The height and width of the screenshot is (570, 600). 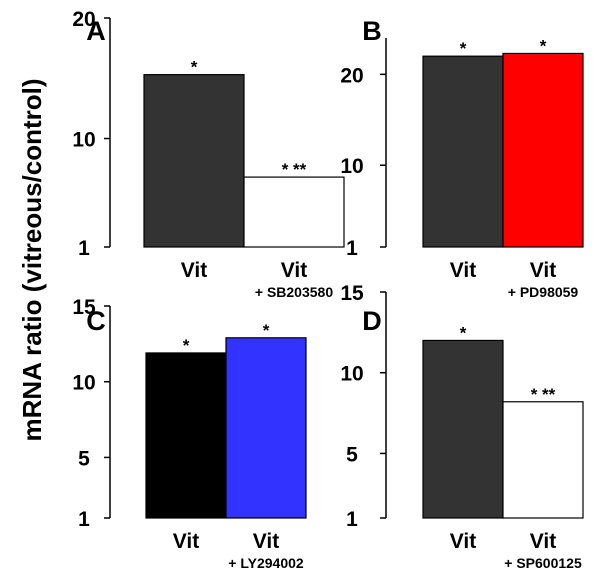 What do you see at coordinates (294, 292) in the screenshot?
I see `x-category-note: + SB203580` at bounding box center [294, 292].